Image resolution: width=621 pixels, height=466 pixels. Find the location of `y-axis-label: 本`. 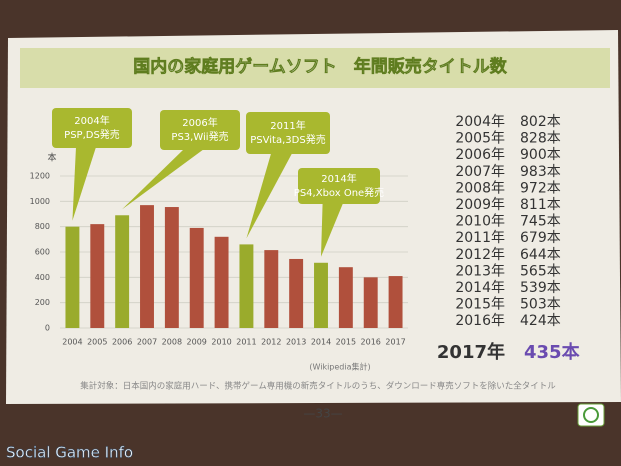

y-axis-label: 本 is located at coordinates (51, 158).